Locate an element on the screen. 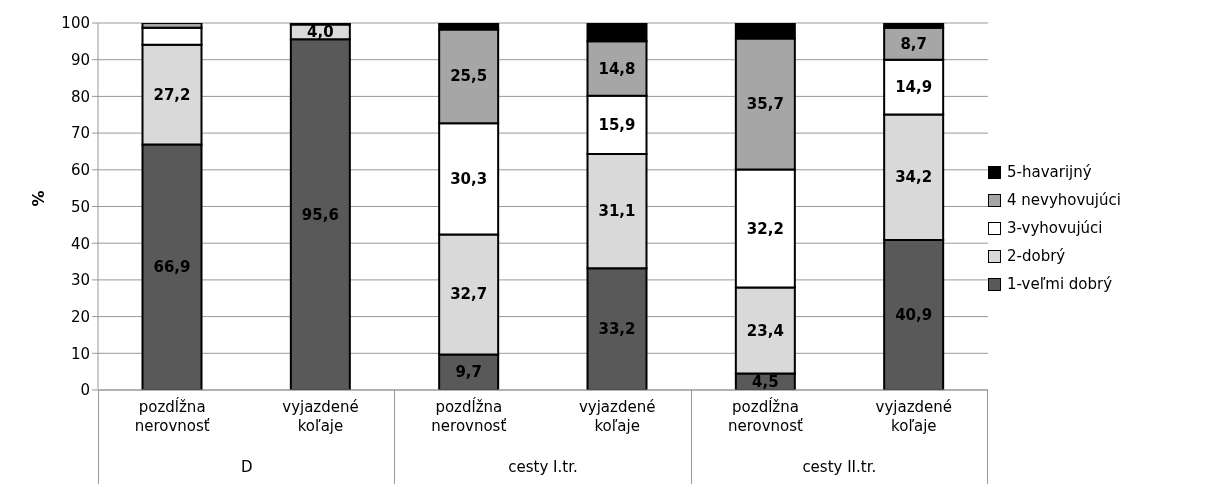 Image resolution: width=1209 pixels, height=502 pixels. y-tick-label: 60 is located at coordinates (80, 170).